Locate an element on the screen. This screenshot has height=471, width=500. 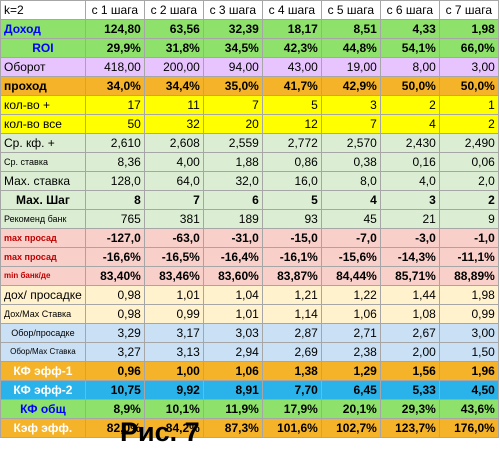
value-cell: 8,00 is located at coordinates (409, 67).